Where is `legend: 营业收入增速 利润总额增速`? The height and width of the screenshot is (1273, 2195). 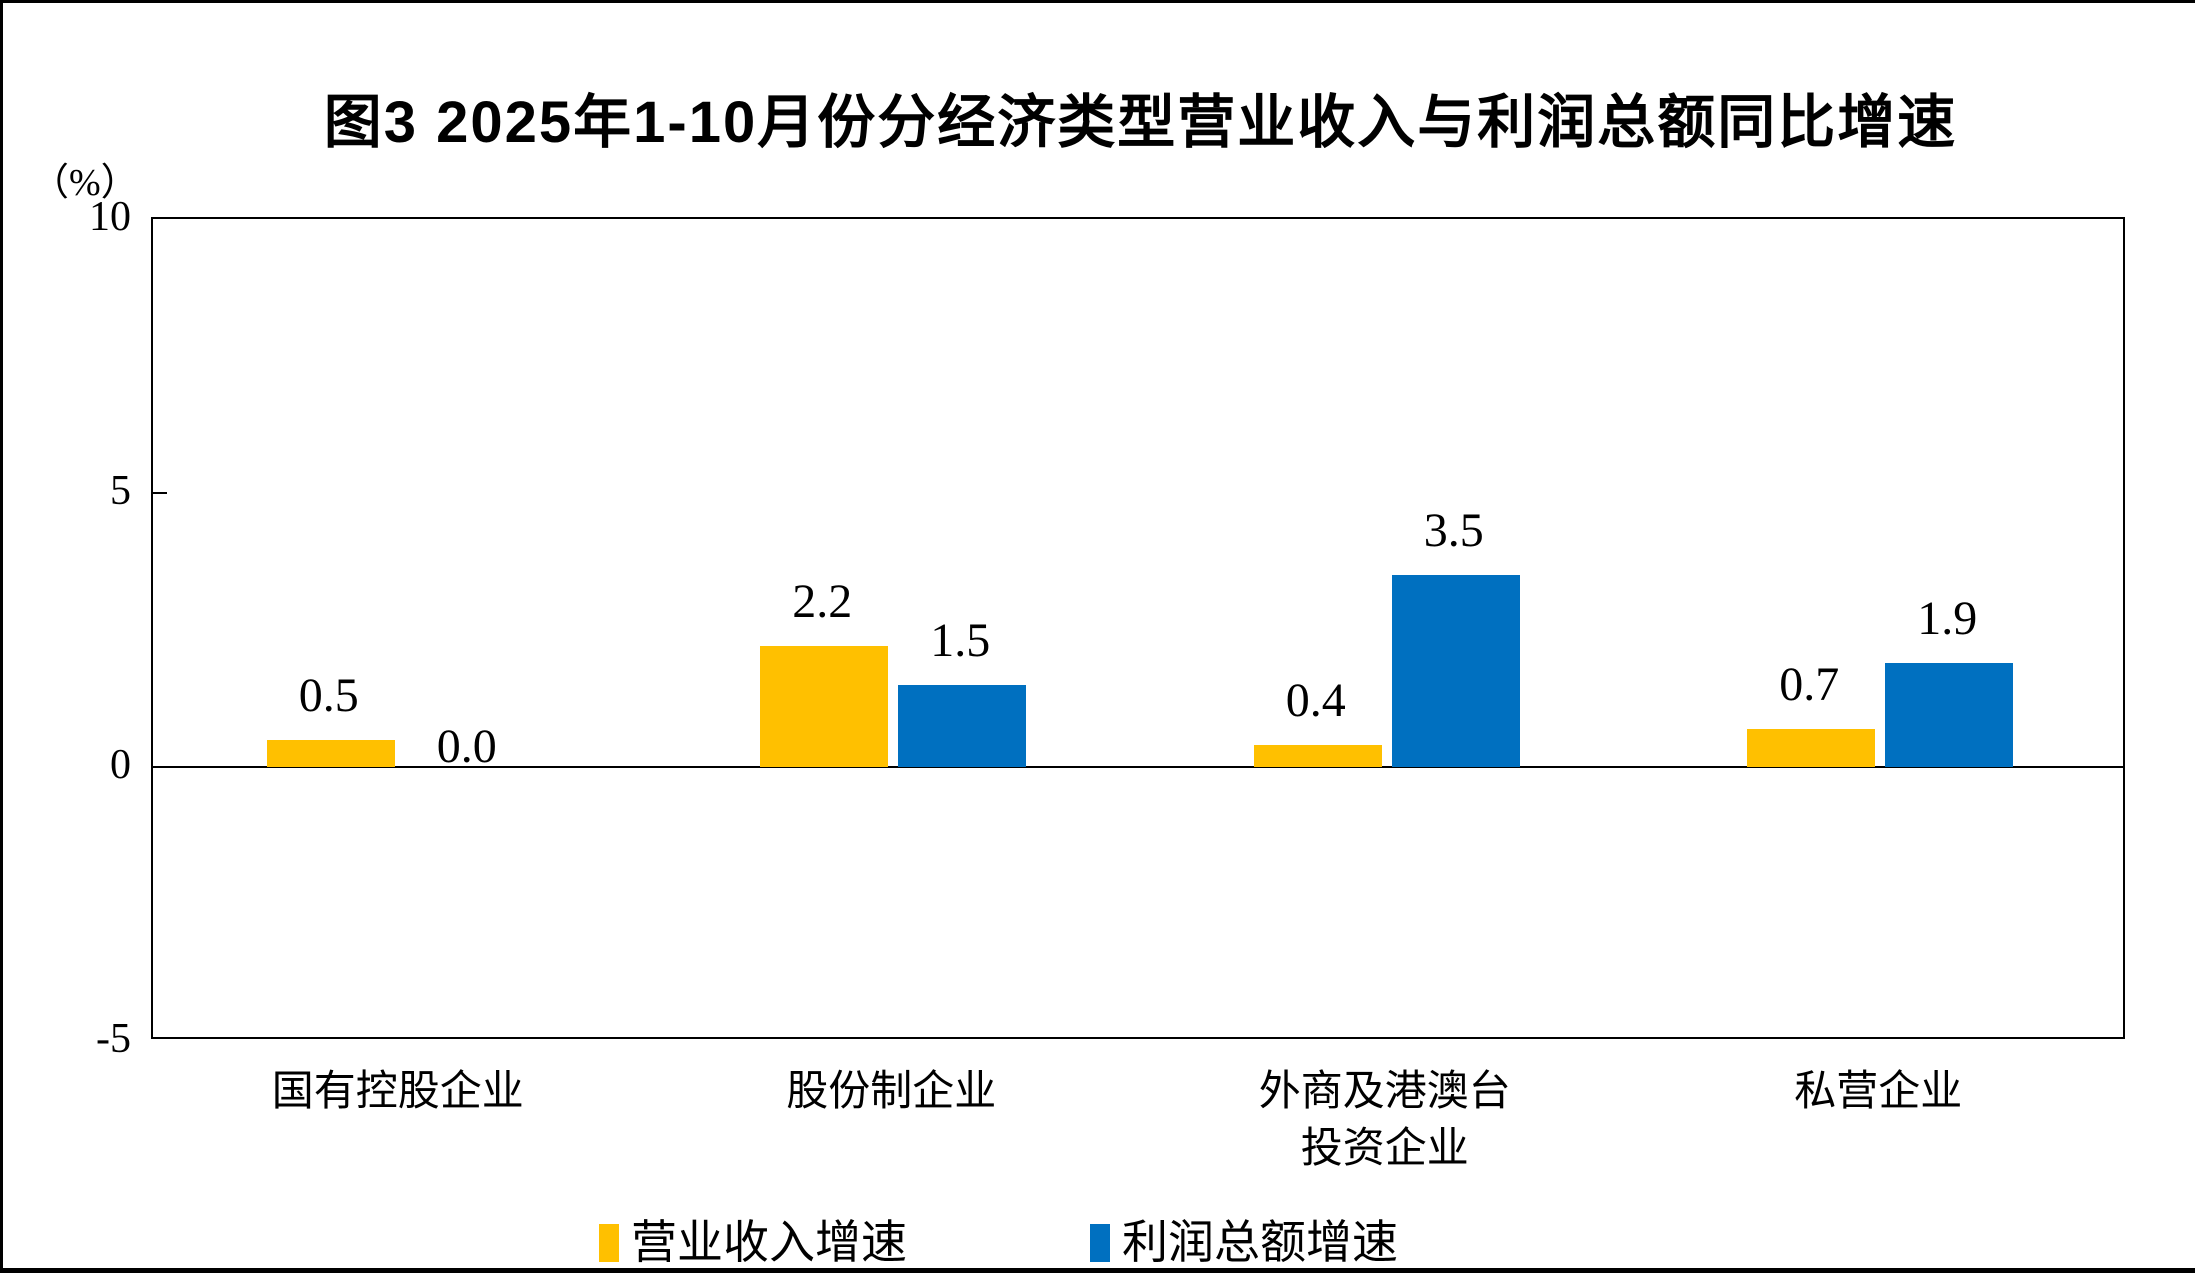
legend: 营业收入增速 利润总额增速 is located at coordinates (1099, 1241).